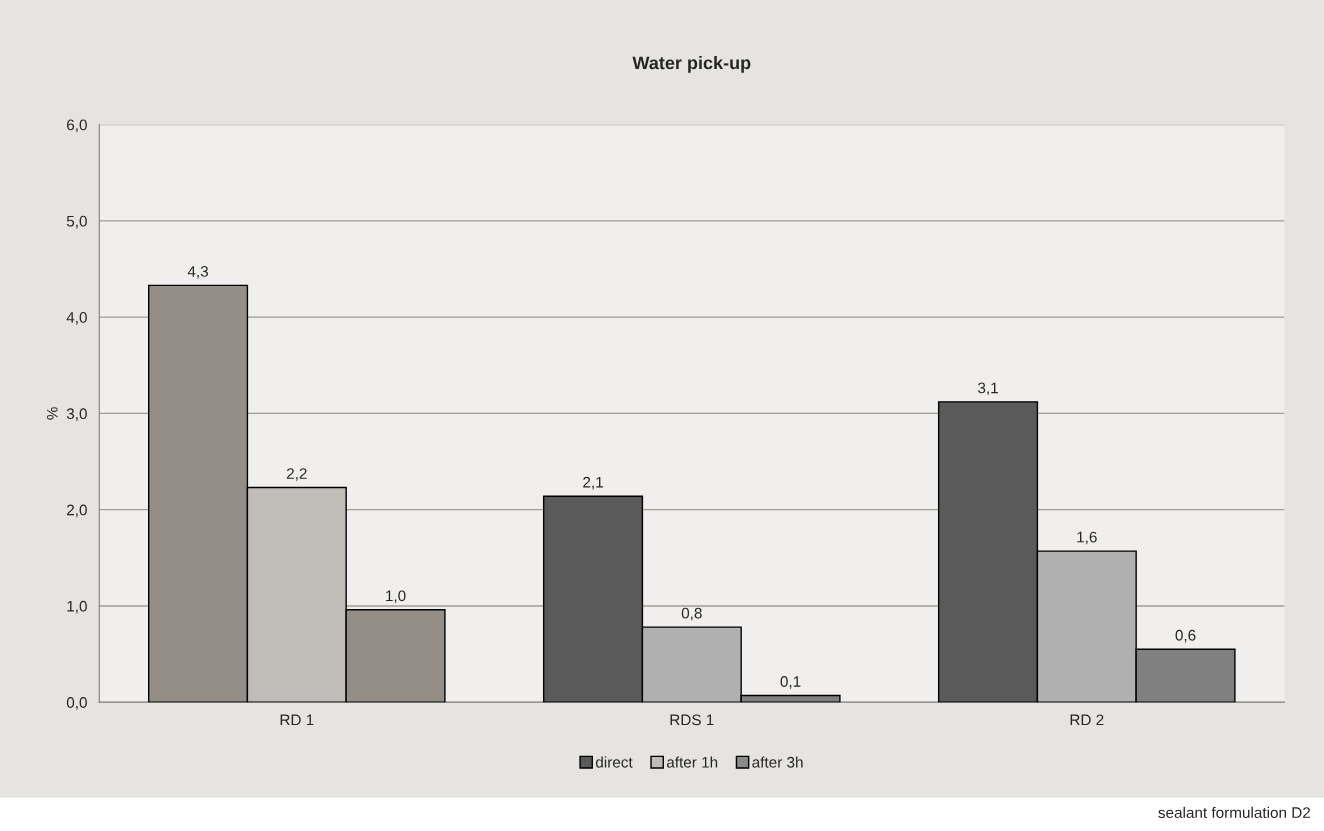  What do you see at coordinates (297, 720) in the screenshot?
I see `x-tick-label: RD 1` at bounding box center [297, 720].